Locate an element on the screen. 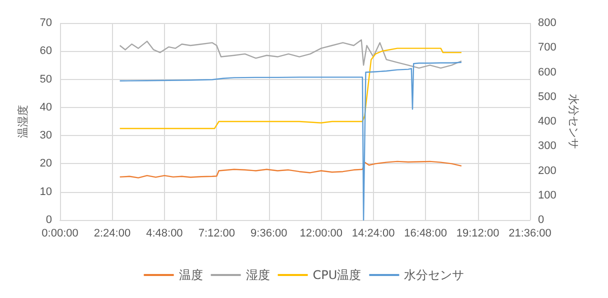 This screenshot has height=298, width=608. y-tick-label: 10 is located at coordinates (46, 192).